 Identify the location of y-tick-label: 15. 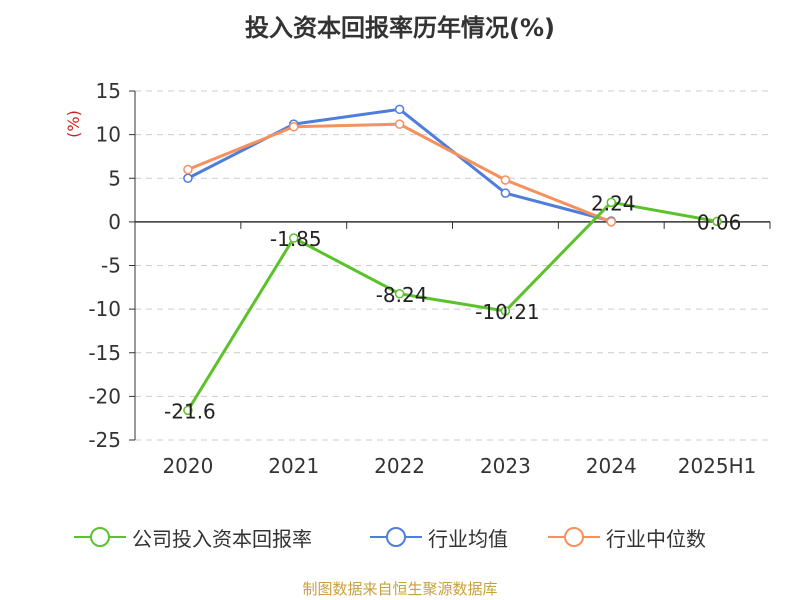
(108, 91).